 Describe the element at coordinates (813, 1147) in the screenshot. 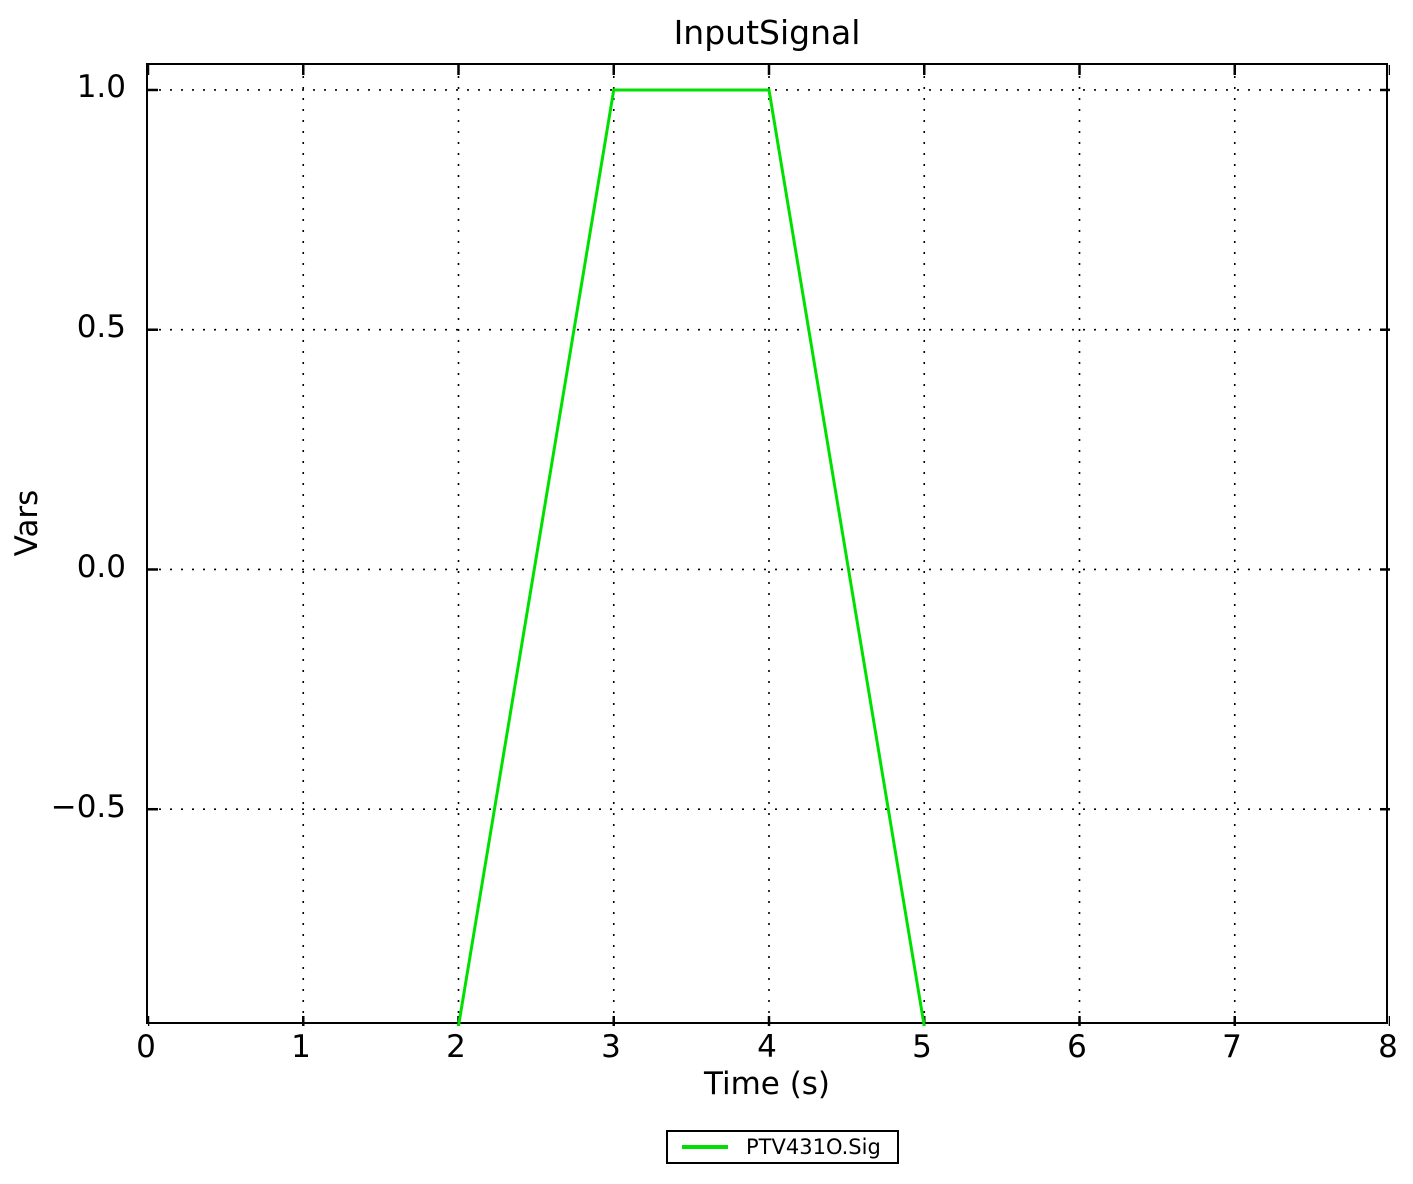

I see `legend-label: PTV431O.Sig` at that location.